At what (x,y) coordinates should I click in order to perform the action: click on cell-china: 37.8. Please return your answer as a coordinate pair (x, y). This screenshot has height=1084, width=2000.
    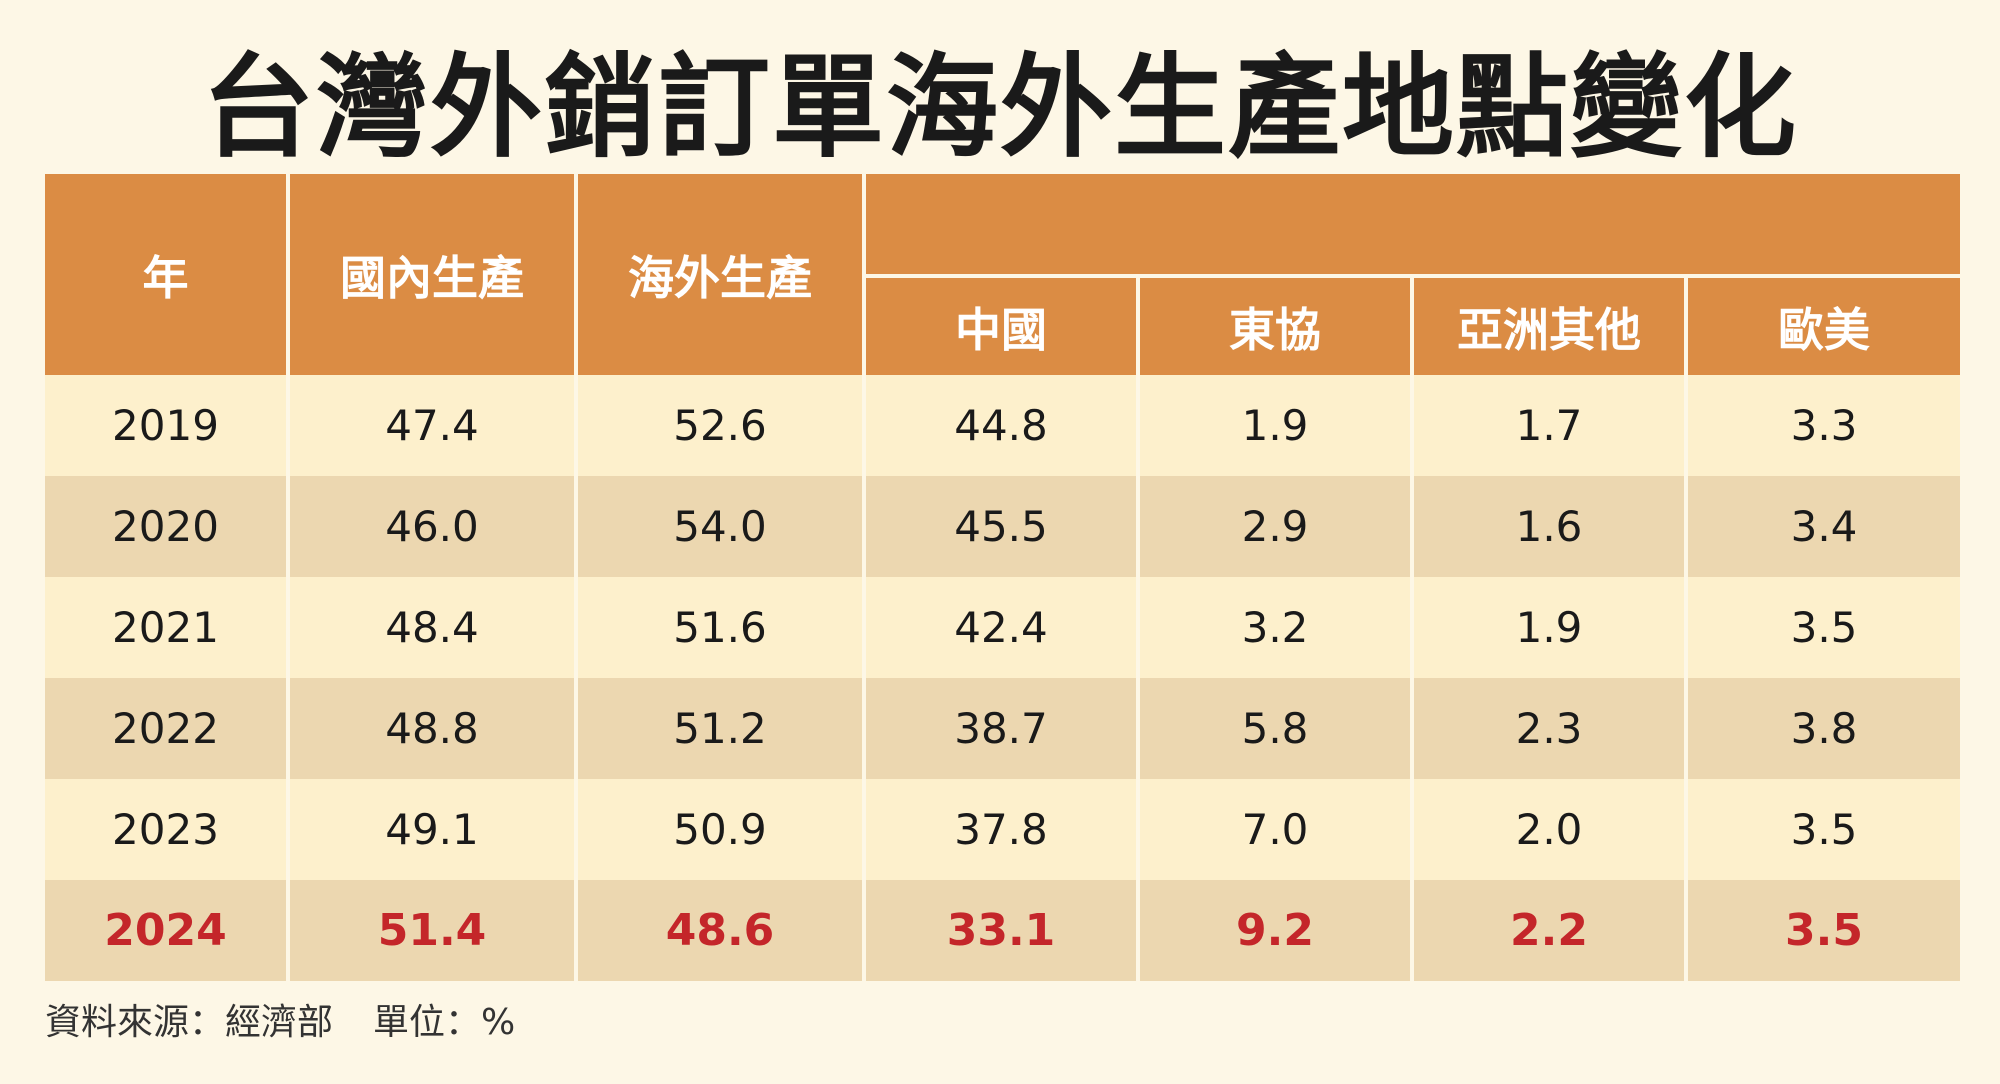
    Looking at the image, I should click on (1002, 829).